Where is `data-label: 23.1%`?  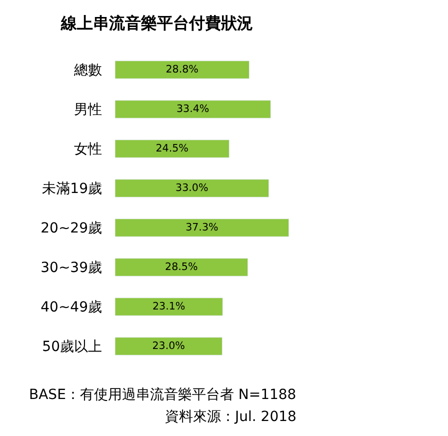
data-label: 23.1% is located at coordinates (169, 306).